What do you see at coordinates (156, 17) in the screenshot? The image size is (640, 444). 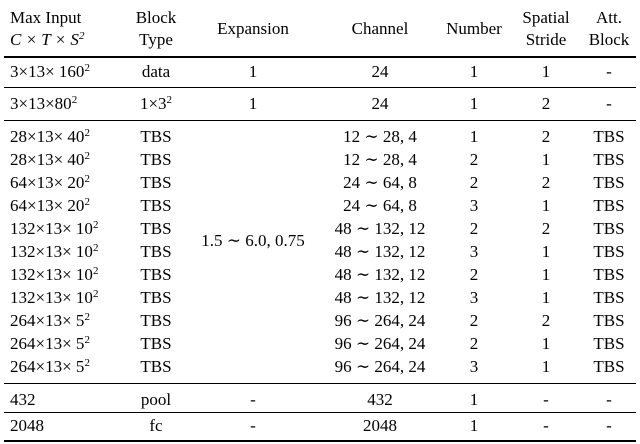 I see `header-block-type-line1: Block` at bounding box center [156, 17].